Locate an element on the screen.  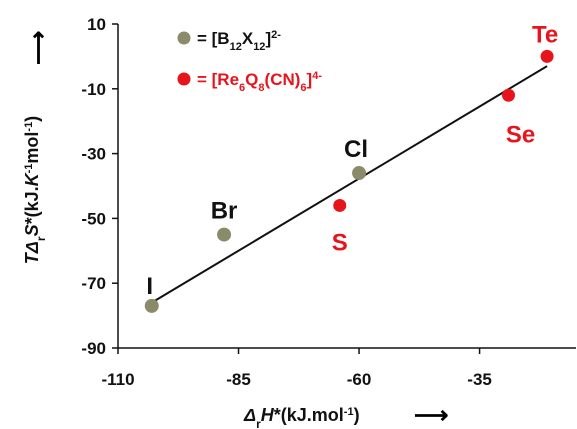
x-tick-label: -35 is located at coordinates (479, 379).